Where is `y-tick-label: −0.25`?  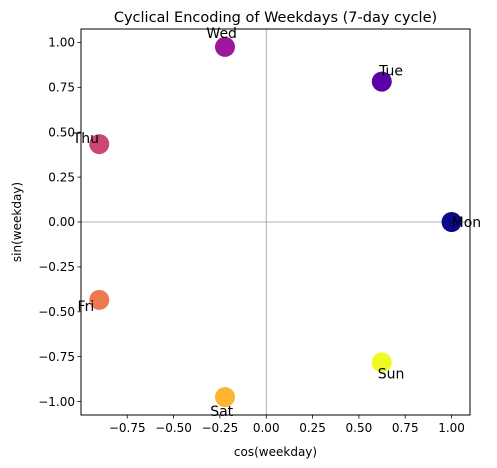
y-tick-label: −0.25 is located at coordinates (56, 267).